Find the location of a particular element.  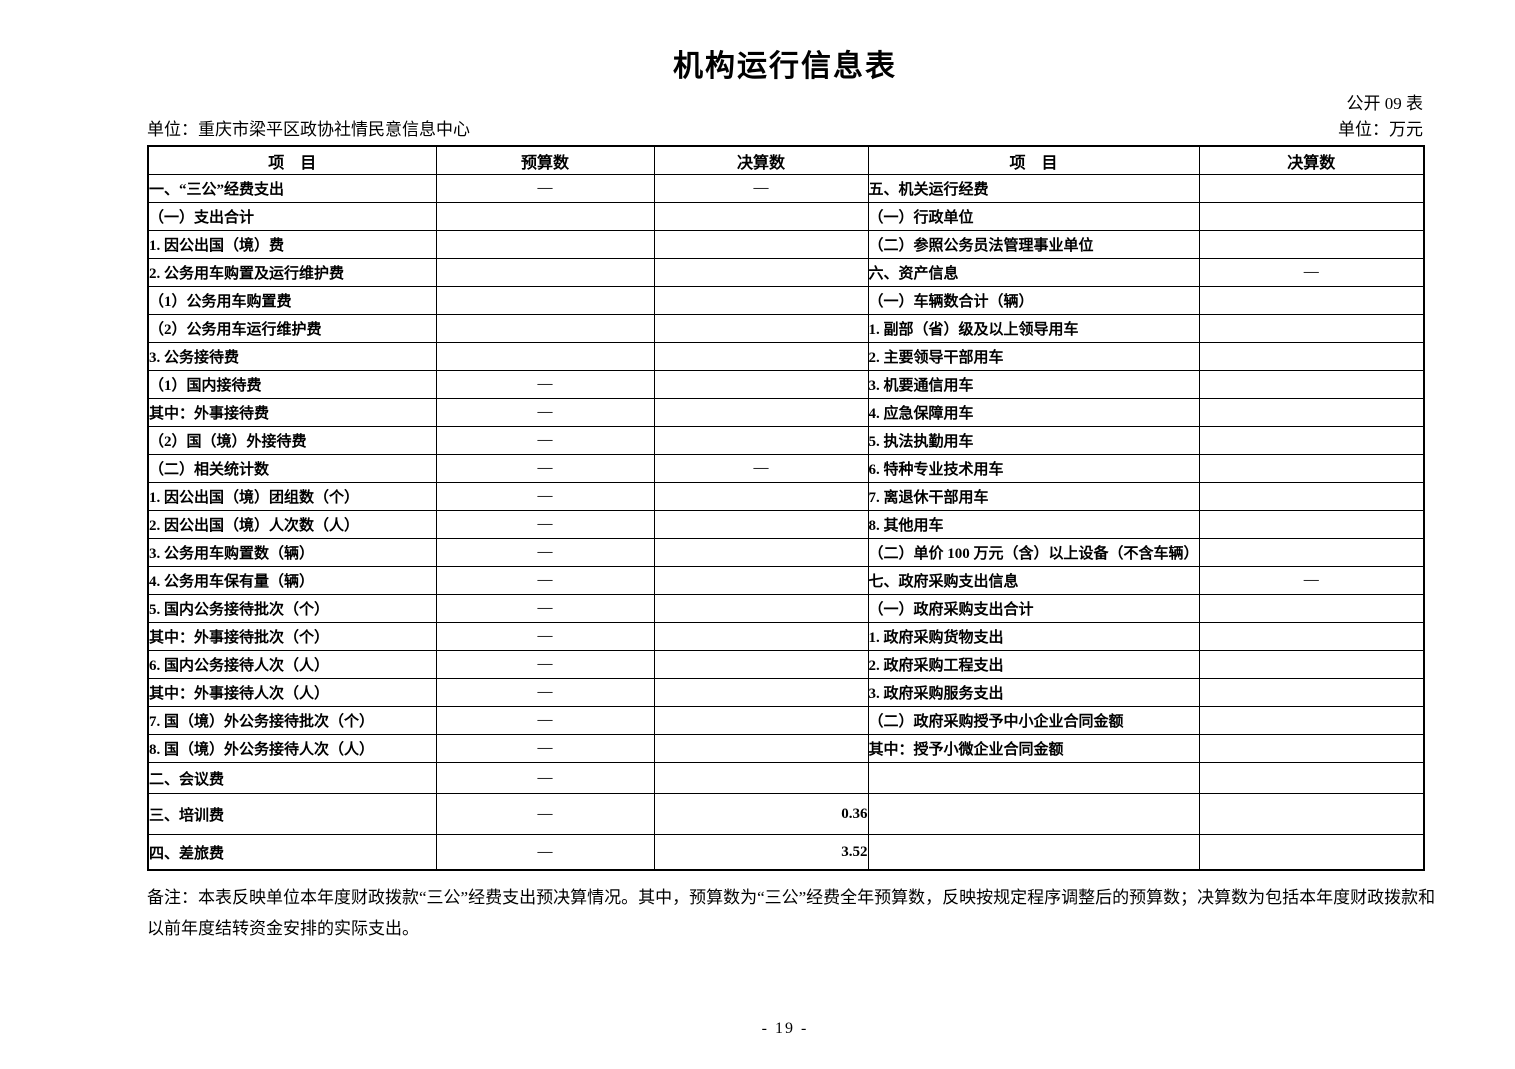

note-line: 以前年度结转资金安排的实际支出。 is located at coordinates (283, 929).